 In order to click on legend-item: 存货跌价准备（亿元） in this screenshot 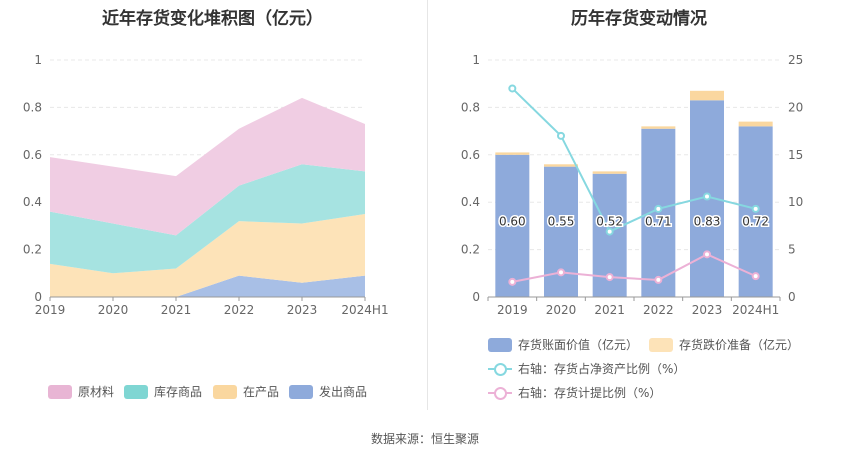, I will do `click(724, 344)`.